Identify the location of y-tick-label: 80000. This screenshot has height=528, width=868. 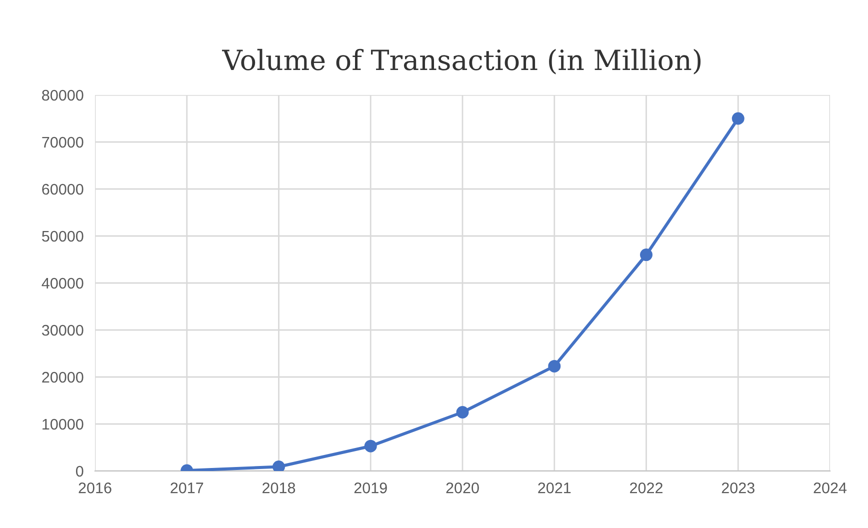
(63, 95).